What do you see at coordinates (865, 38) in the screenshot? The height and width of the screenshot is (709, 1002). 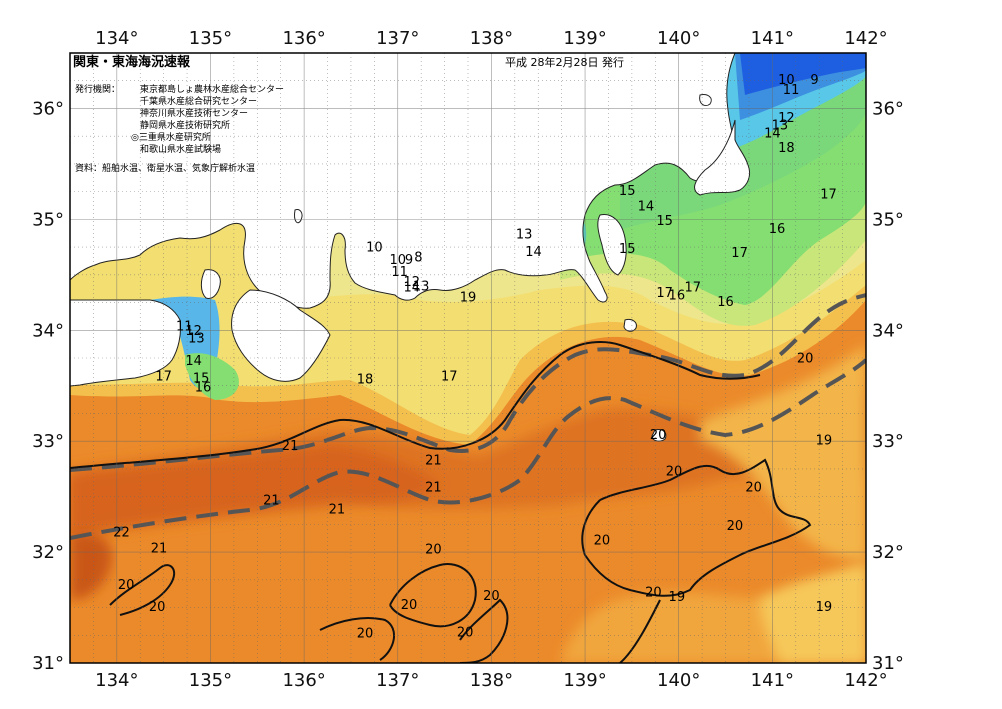 I see `longitude-tick-label: 142°` at bounding box center [865, 38].